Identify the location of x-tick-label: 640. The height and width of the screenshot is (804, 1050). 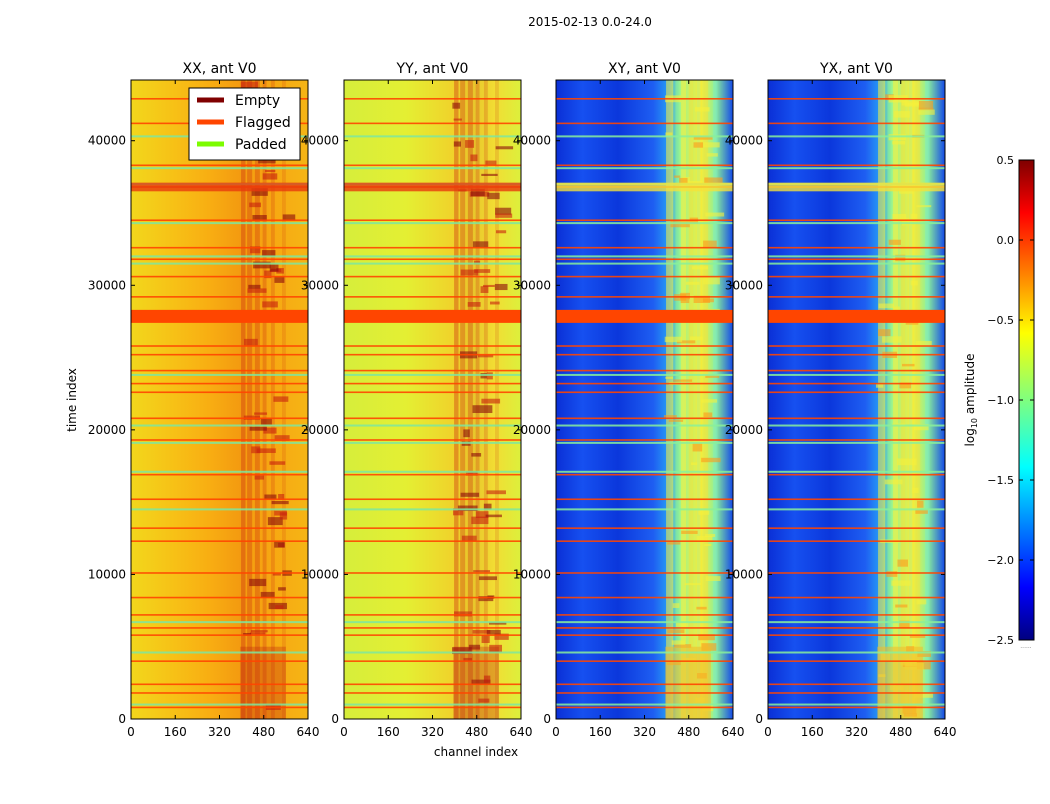
(308, 732).